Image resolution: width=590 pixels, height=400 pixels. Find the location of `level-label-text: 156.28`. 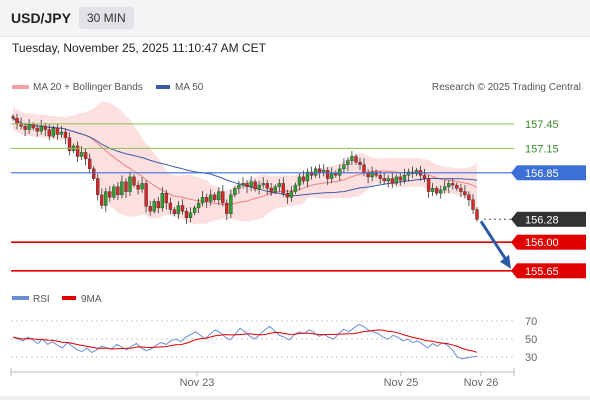

level-label-text: 156.28 is located at coordinates (542, 220).